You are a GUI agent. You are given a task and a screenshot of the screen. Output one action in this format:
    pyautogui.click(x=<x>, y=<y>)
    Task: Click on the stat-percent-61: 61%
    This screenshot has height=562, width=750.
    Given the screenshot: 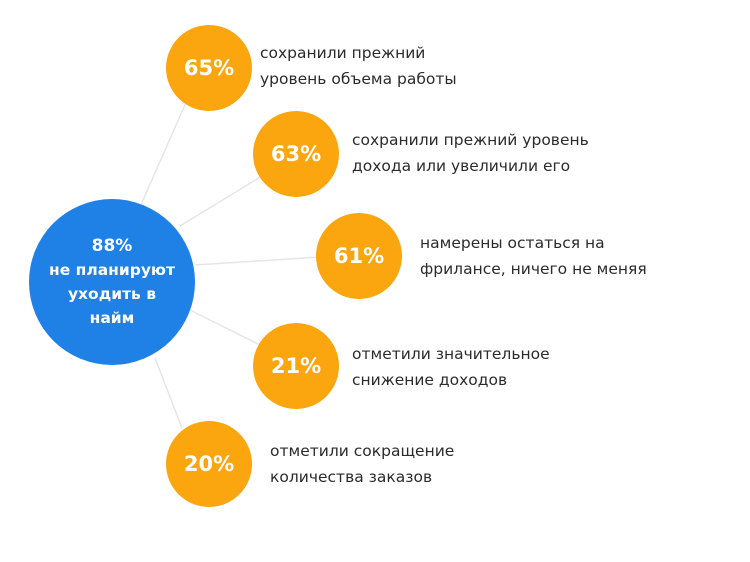 What is the action you would take?
    pyautogui.click(x=359, y=256)
    